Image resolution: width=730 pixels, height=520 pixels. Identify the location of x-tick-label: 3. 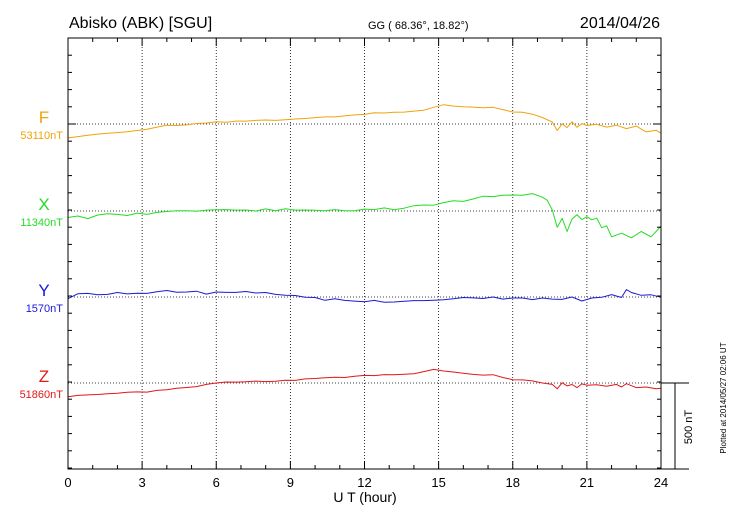
(142, 482).